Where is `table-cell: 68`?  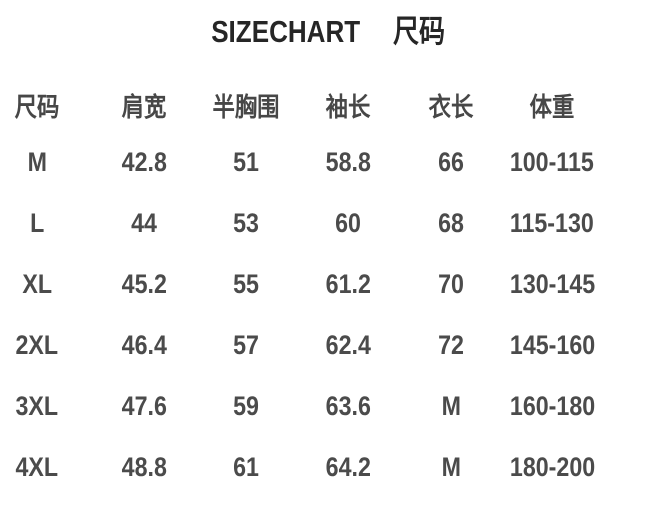 table-cell: 68 is located at coordinates (451, 223).